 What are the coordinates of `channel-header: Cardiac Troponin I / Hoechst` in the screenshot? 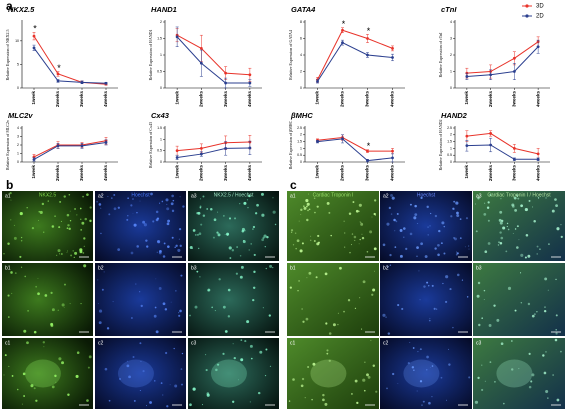 It's located at (519, 195).